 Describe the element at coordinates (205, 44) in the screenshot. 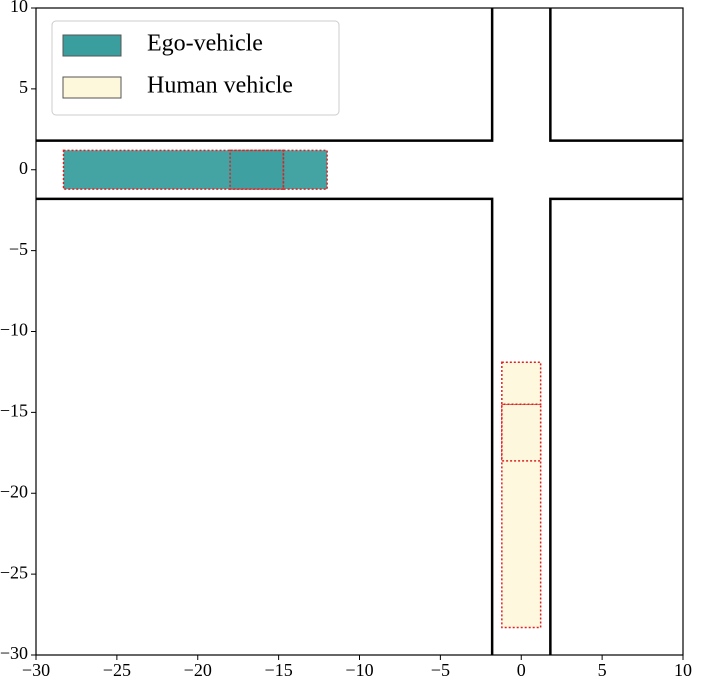

I see `legend-label: Ego-vehicle` at that location.